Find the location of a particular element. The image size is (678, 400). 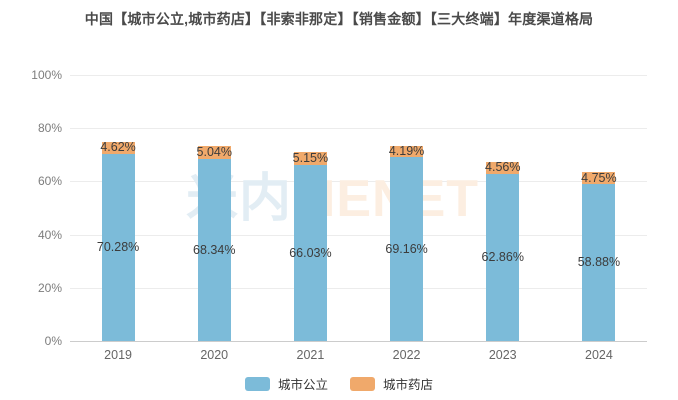

data-label-城市公立-2020: 68.34% is located at coordinates (214, 249).